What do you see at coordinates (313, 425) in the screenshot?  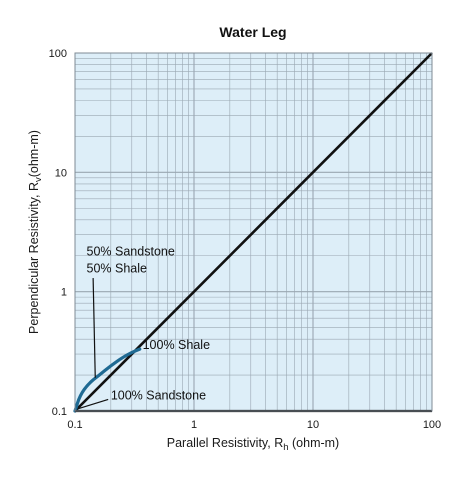 I see `x-tick-label: 10` at bounding box center [313, 425].